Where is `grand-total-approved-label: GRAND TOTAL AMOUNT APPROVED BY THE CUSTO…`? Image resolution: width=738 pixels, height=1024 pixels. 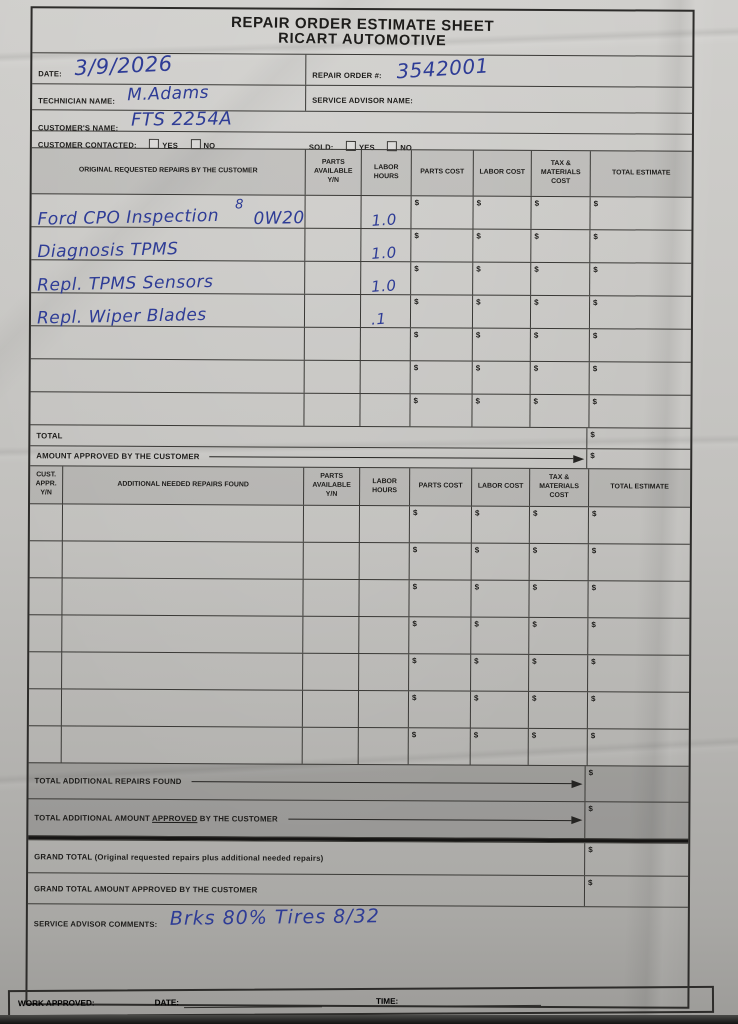
grand-total-approved-label: GRAND TOTAL AMOUNT APPROVED BY THE CUSTO… is located at coordinates (145, 888).